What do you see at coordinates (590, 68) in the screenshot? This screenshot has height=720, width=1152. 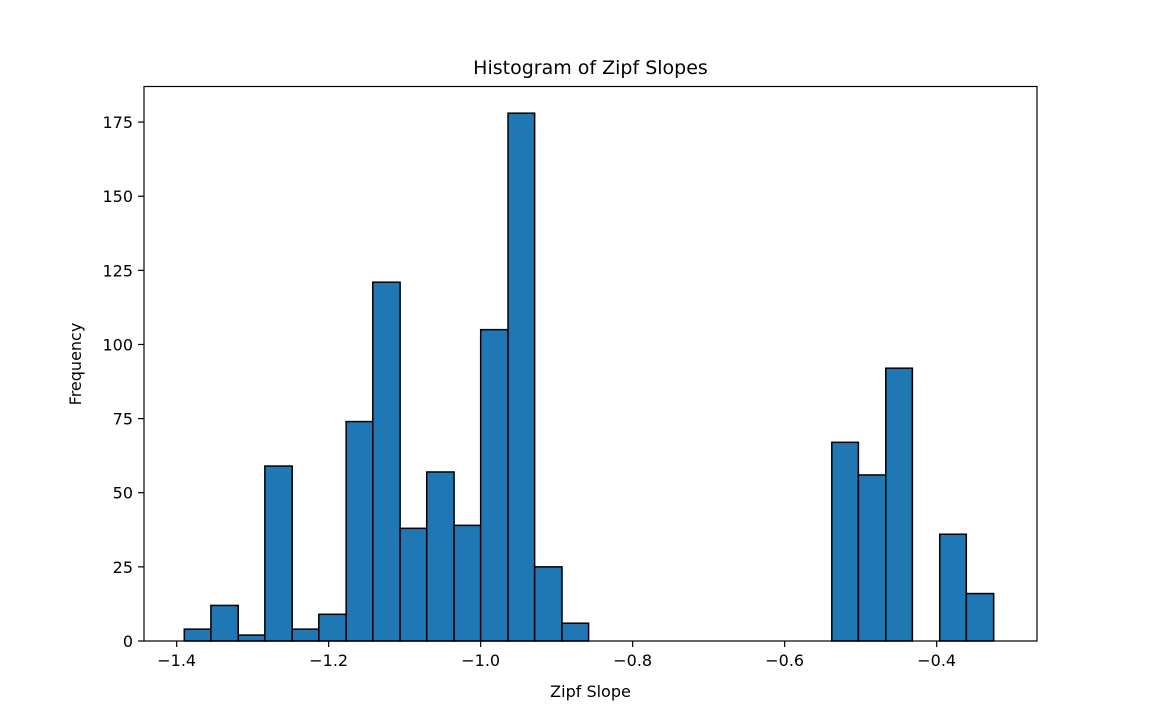 I see `chart-title: Histogram of Zipf Slopes` at bounding box center [590, 68].